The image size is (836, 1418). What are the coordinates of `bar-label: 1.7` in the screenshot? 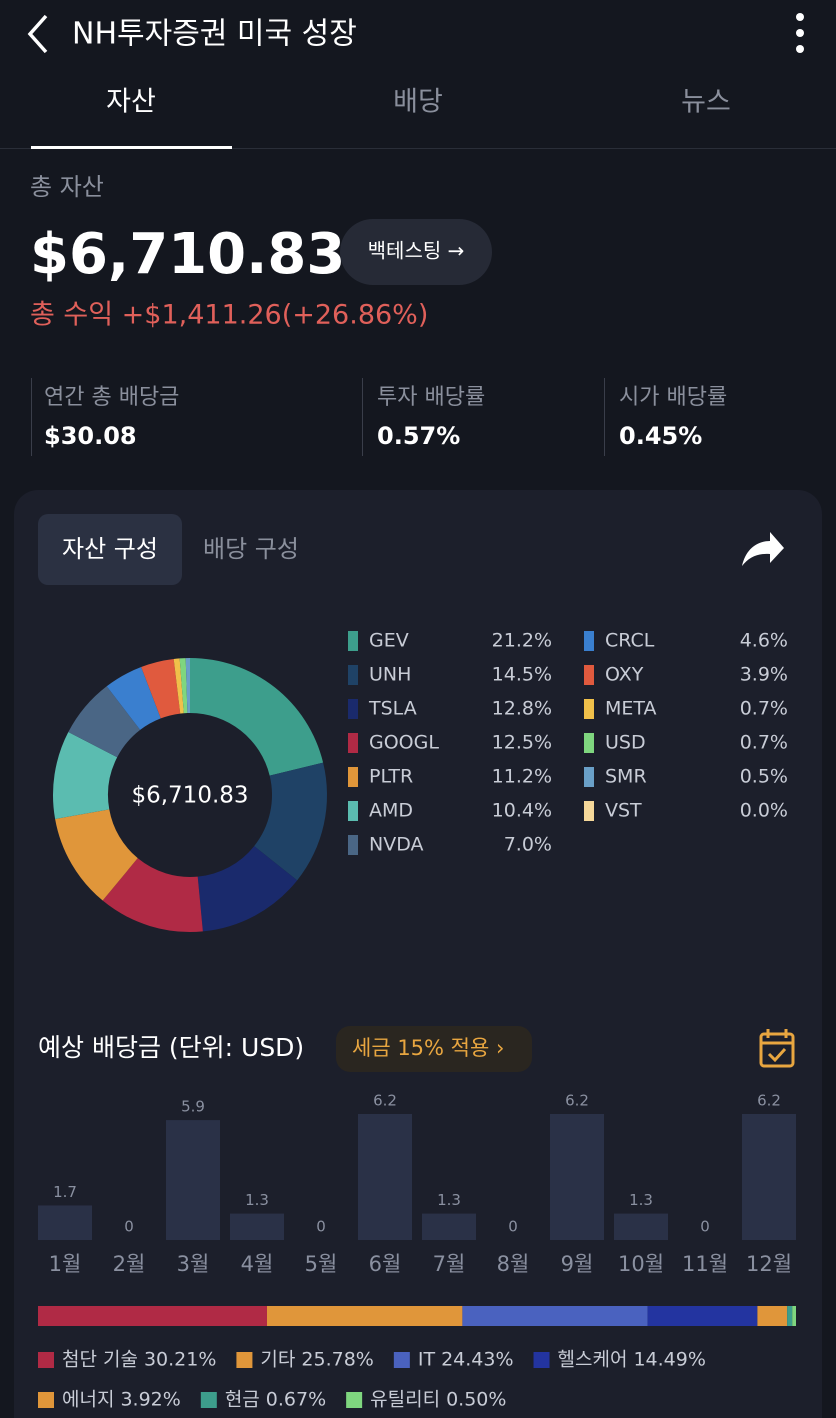 It's located at (65, 1192).